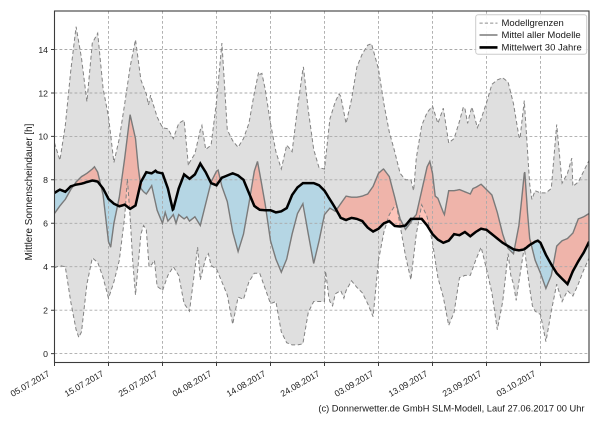 This screenshot has height=425, width=600. What do you see at coordinates (43, 137) in the screenshot?
I see `svg-text: 10` at bounding box center [43, 137].